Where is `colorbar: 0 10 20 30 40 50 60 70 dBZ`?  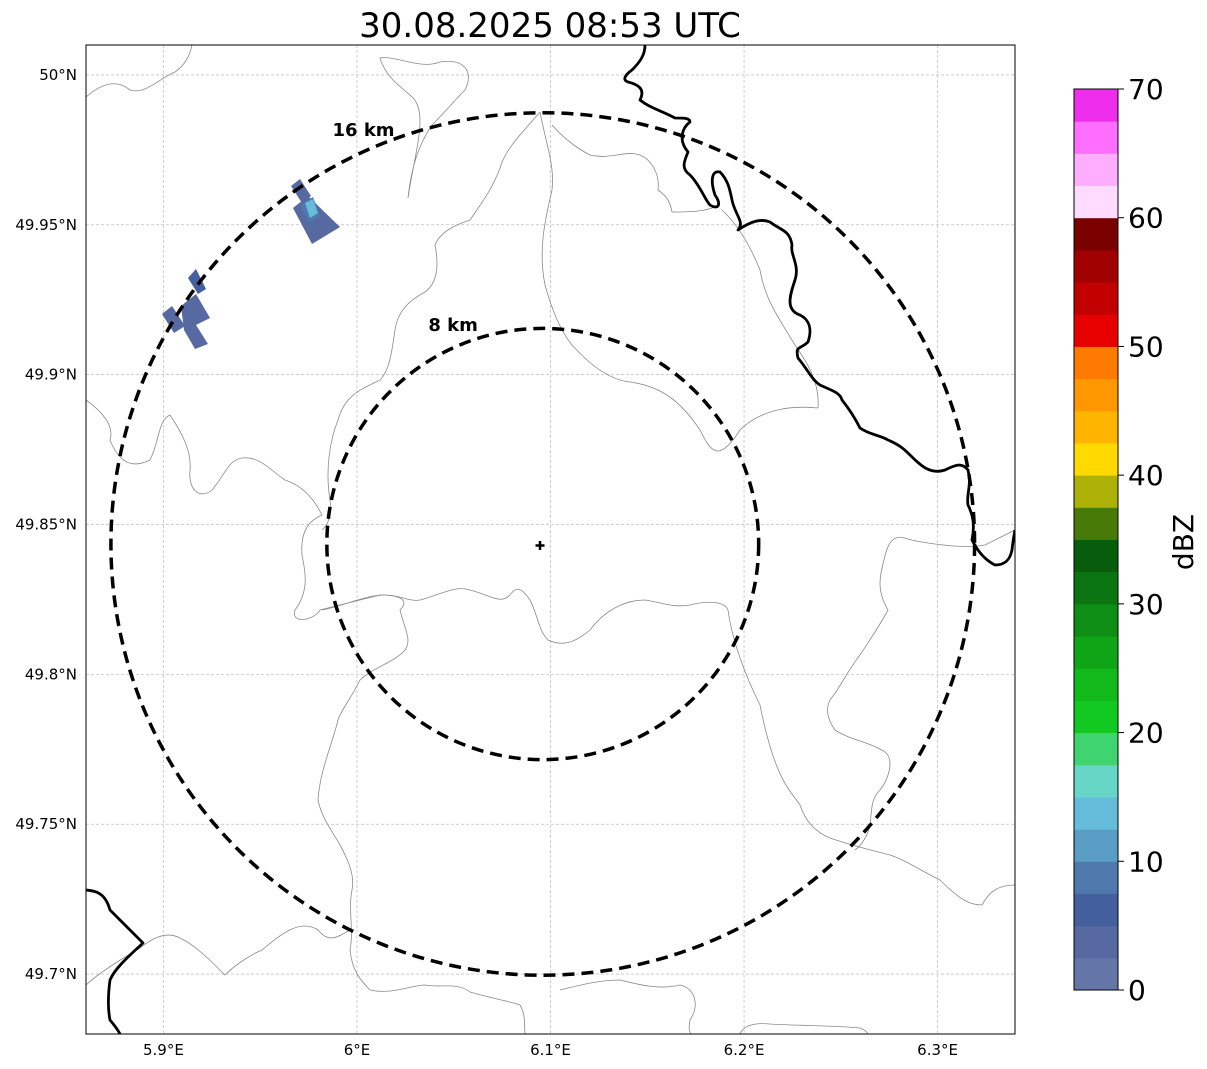
colorbar: 0 10 20 30 40 50 60 70 dBZ is located at coordinates (1136, 540).